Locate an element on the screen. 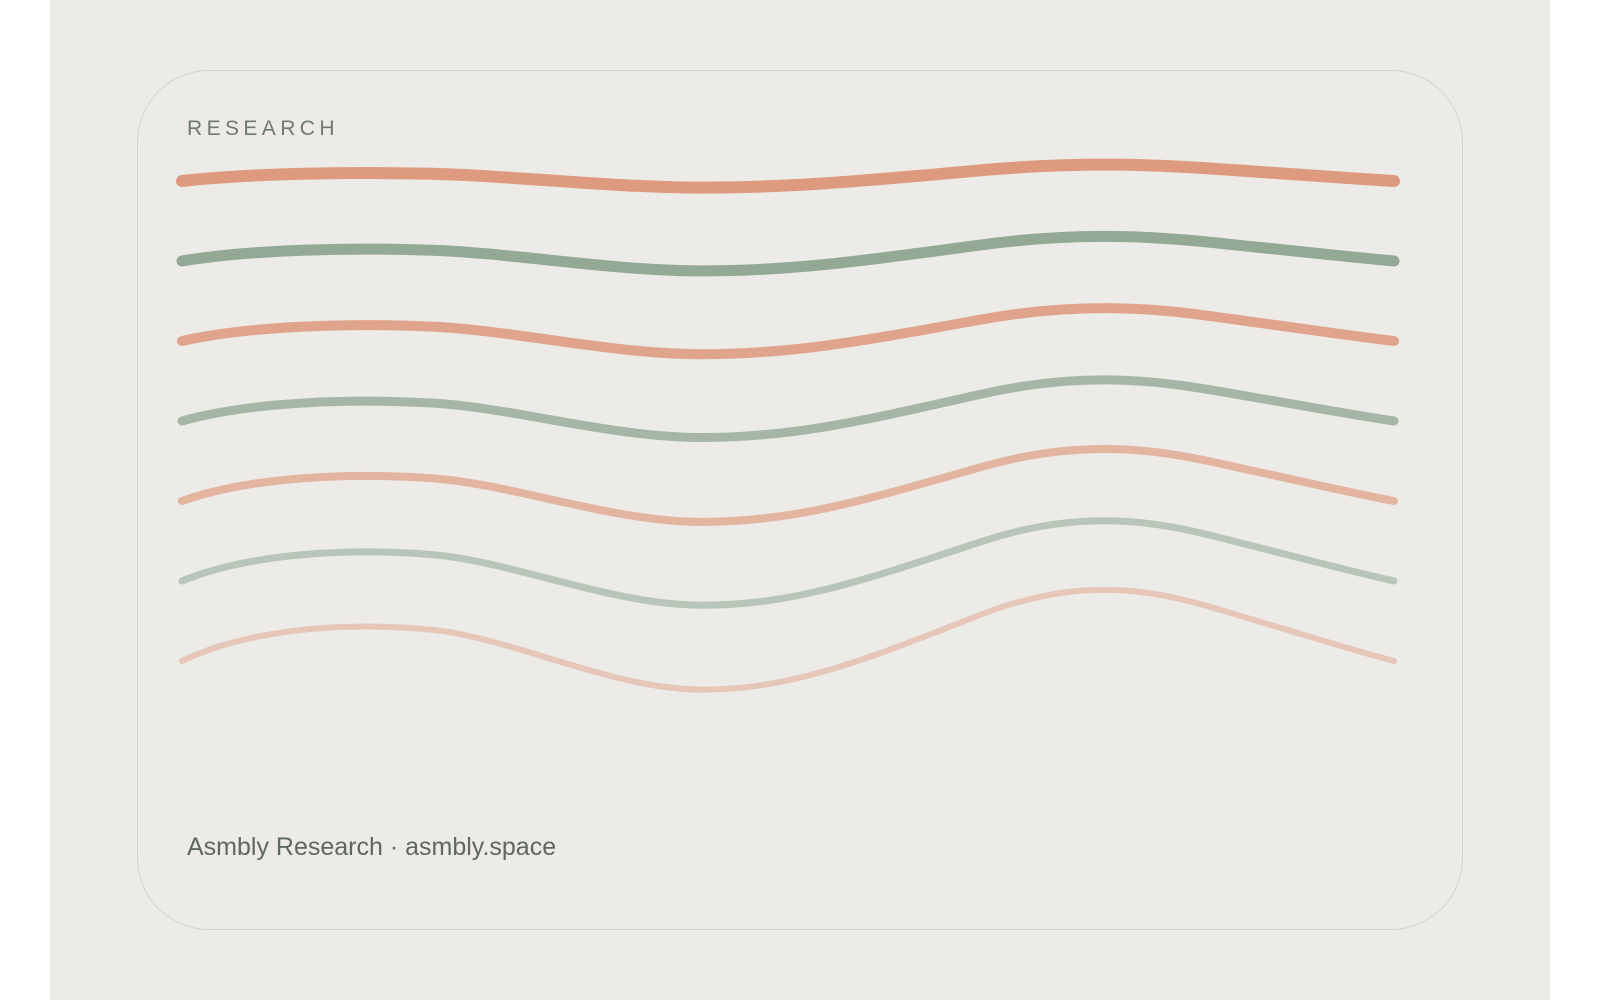 This screenshot has width=1600, height=1000. card-footer: Asmbly Research · asmbly.space is located at coordinates (372, 847).